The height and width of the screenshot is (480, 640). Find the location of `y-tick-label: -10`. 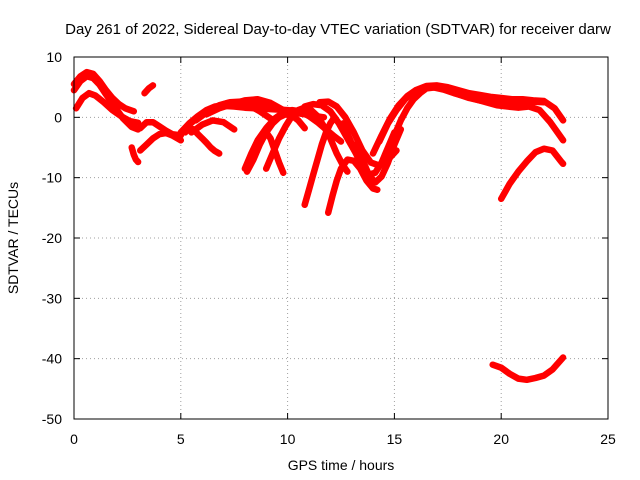

y-tick-label: -10 is located at coordinates (52, 178).